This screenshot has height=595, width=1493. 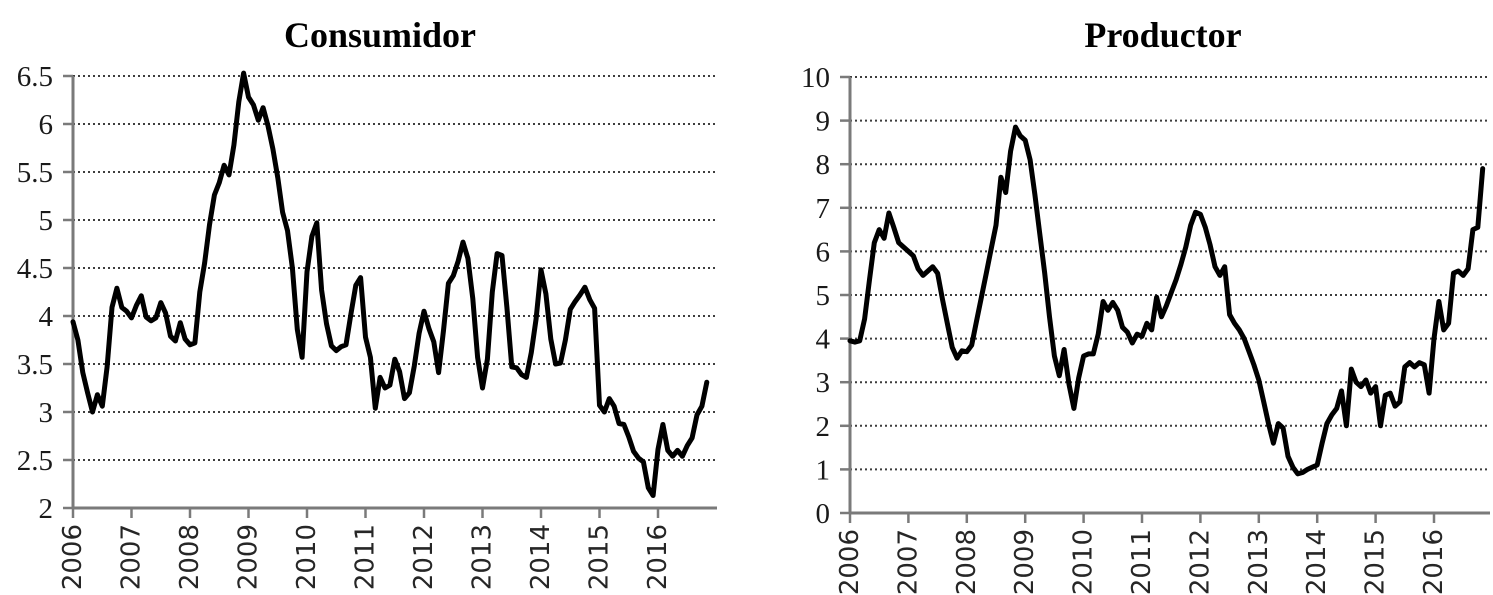 What do you see at coordinates (35, 173) in the screenshot?
I see `y-tick-label: 5.5` at bounding box center [35, 173].